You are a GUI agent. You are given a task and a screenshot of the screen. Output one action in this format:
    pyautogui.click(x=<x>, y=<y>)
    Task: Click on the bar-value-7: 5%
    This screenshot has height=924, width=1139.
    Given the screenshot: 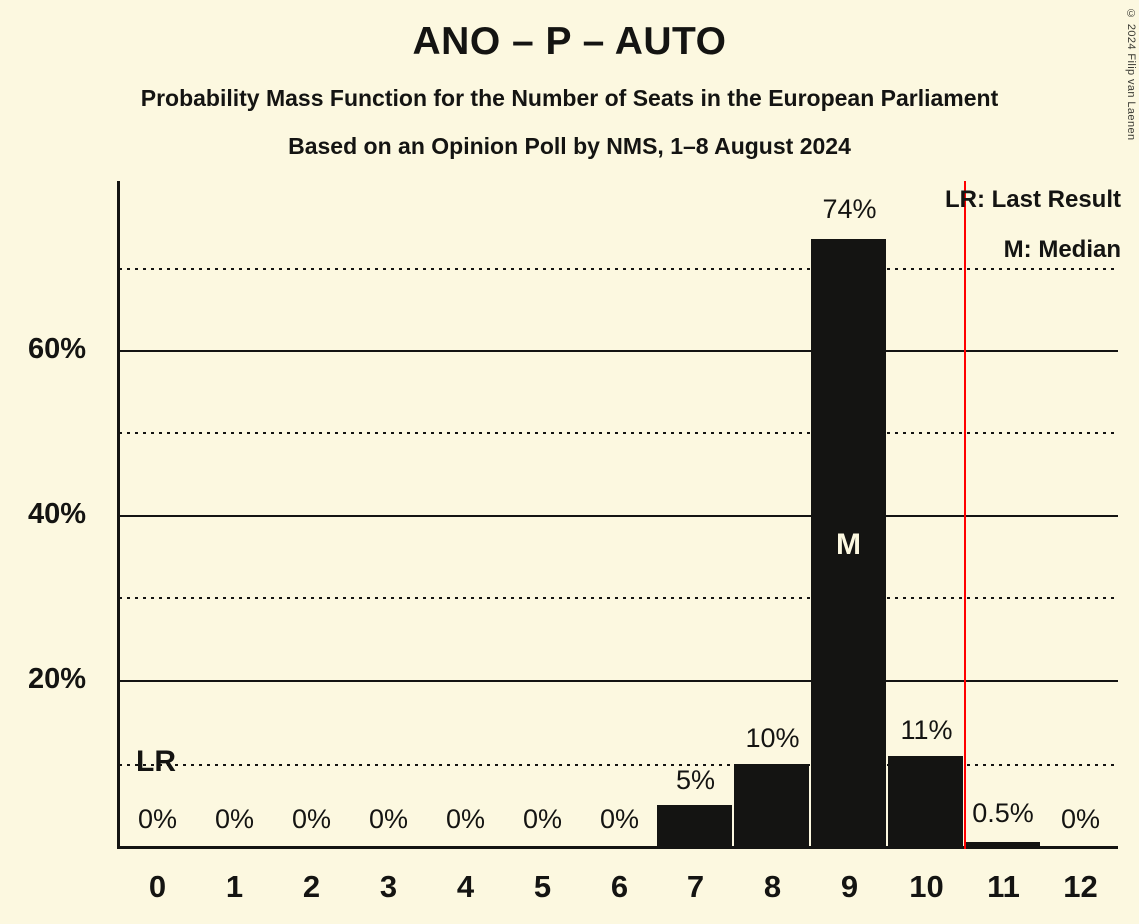 What is the action you would take?
    pyautogui.click(x=695, y=780)
    